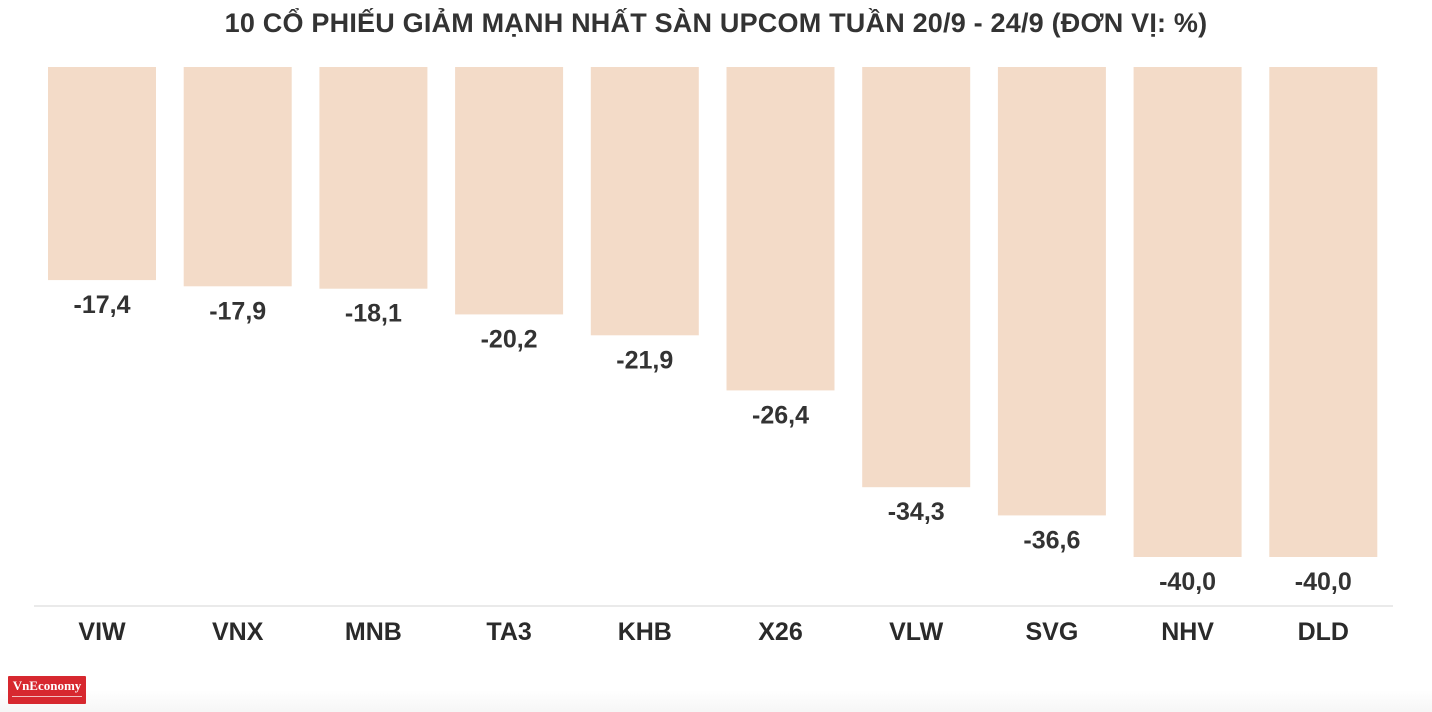 This screenshot has height=712, width=1432. I want to click on category-labels: VIW VNX MNB TA3 KHB X26 VLW SVG NHV DLD, so click(713, 632).